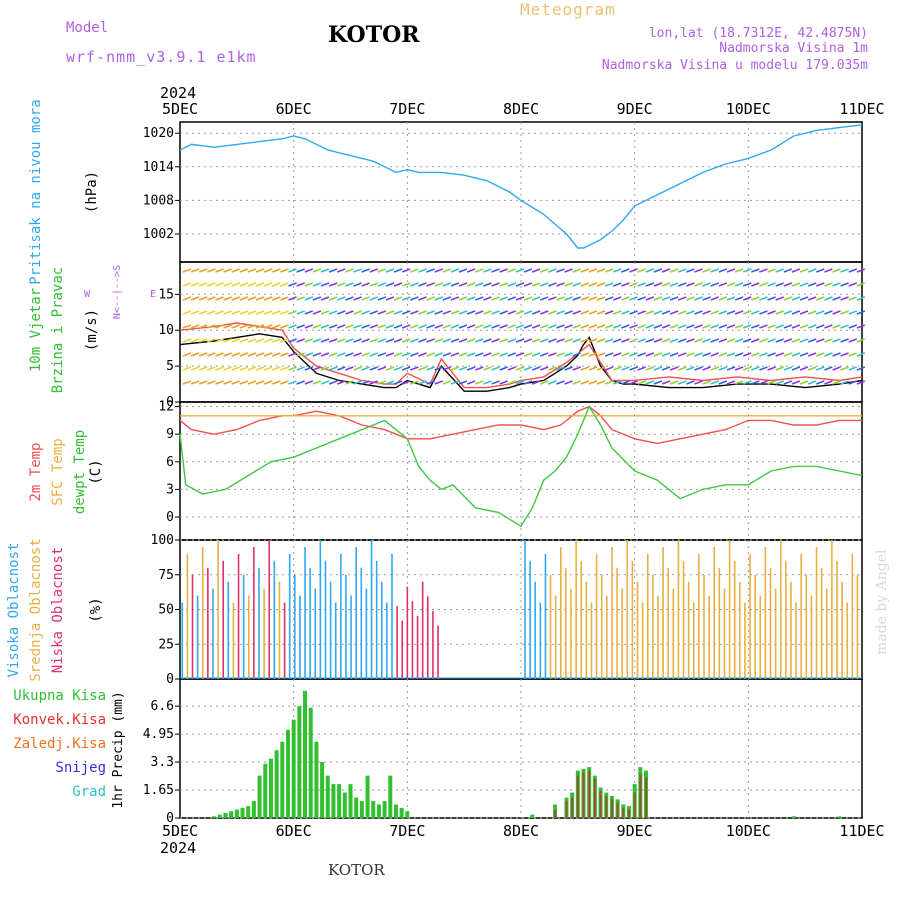 This screenshot has height=904, width=900. I want to click on y-tick-label: 75, so click(166, 575).